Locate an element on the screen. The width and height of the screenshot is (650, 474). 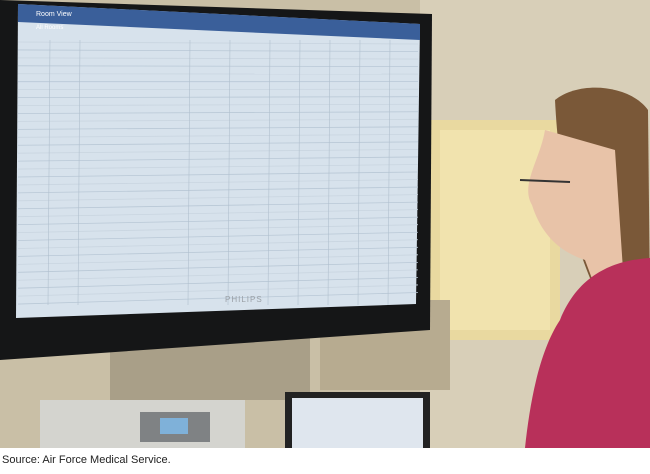
laptop-screen is located at coordinates (357, 423).